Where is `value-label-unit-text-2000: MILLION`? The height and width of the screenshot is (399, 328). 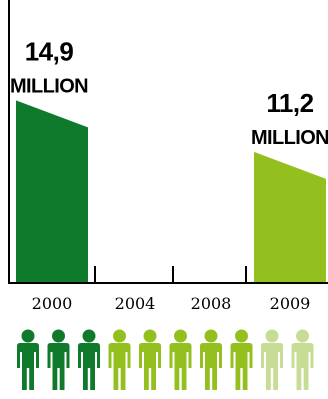
value-label-unit-text-2000: MILLION is located at coordinates (49, 86).